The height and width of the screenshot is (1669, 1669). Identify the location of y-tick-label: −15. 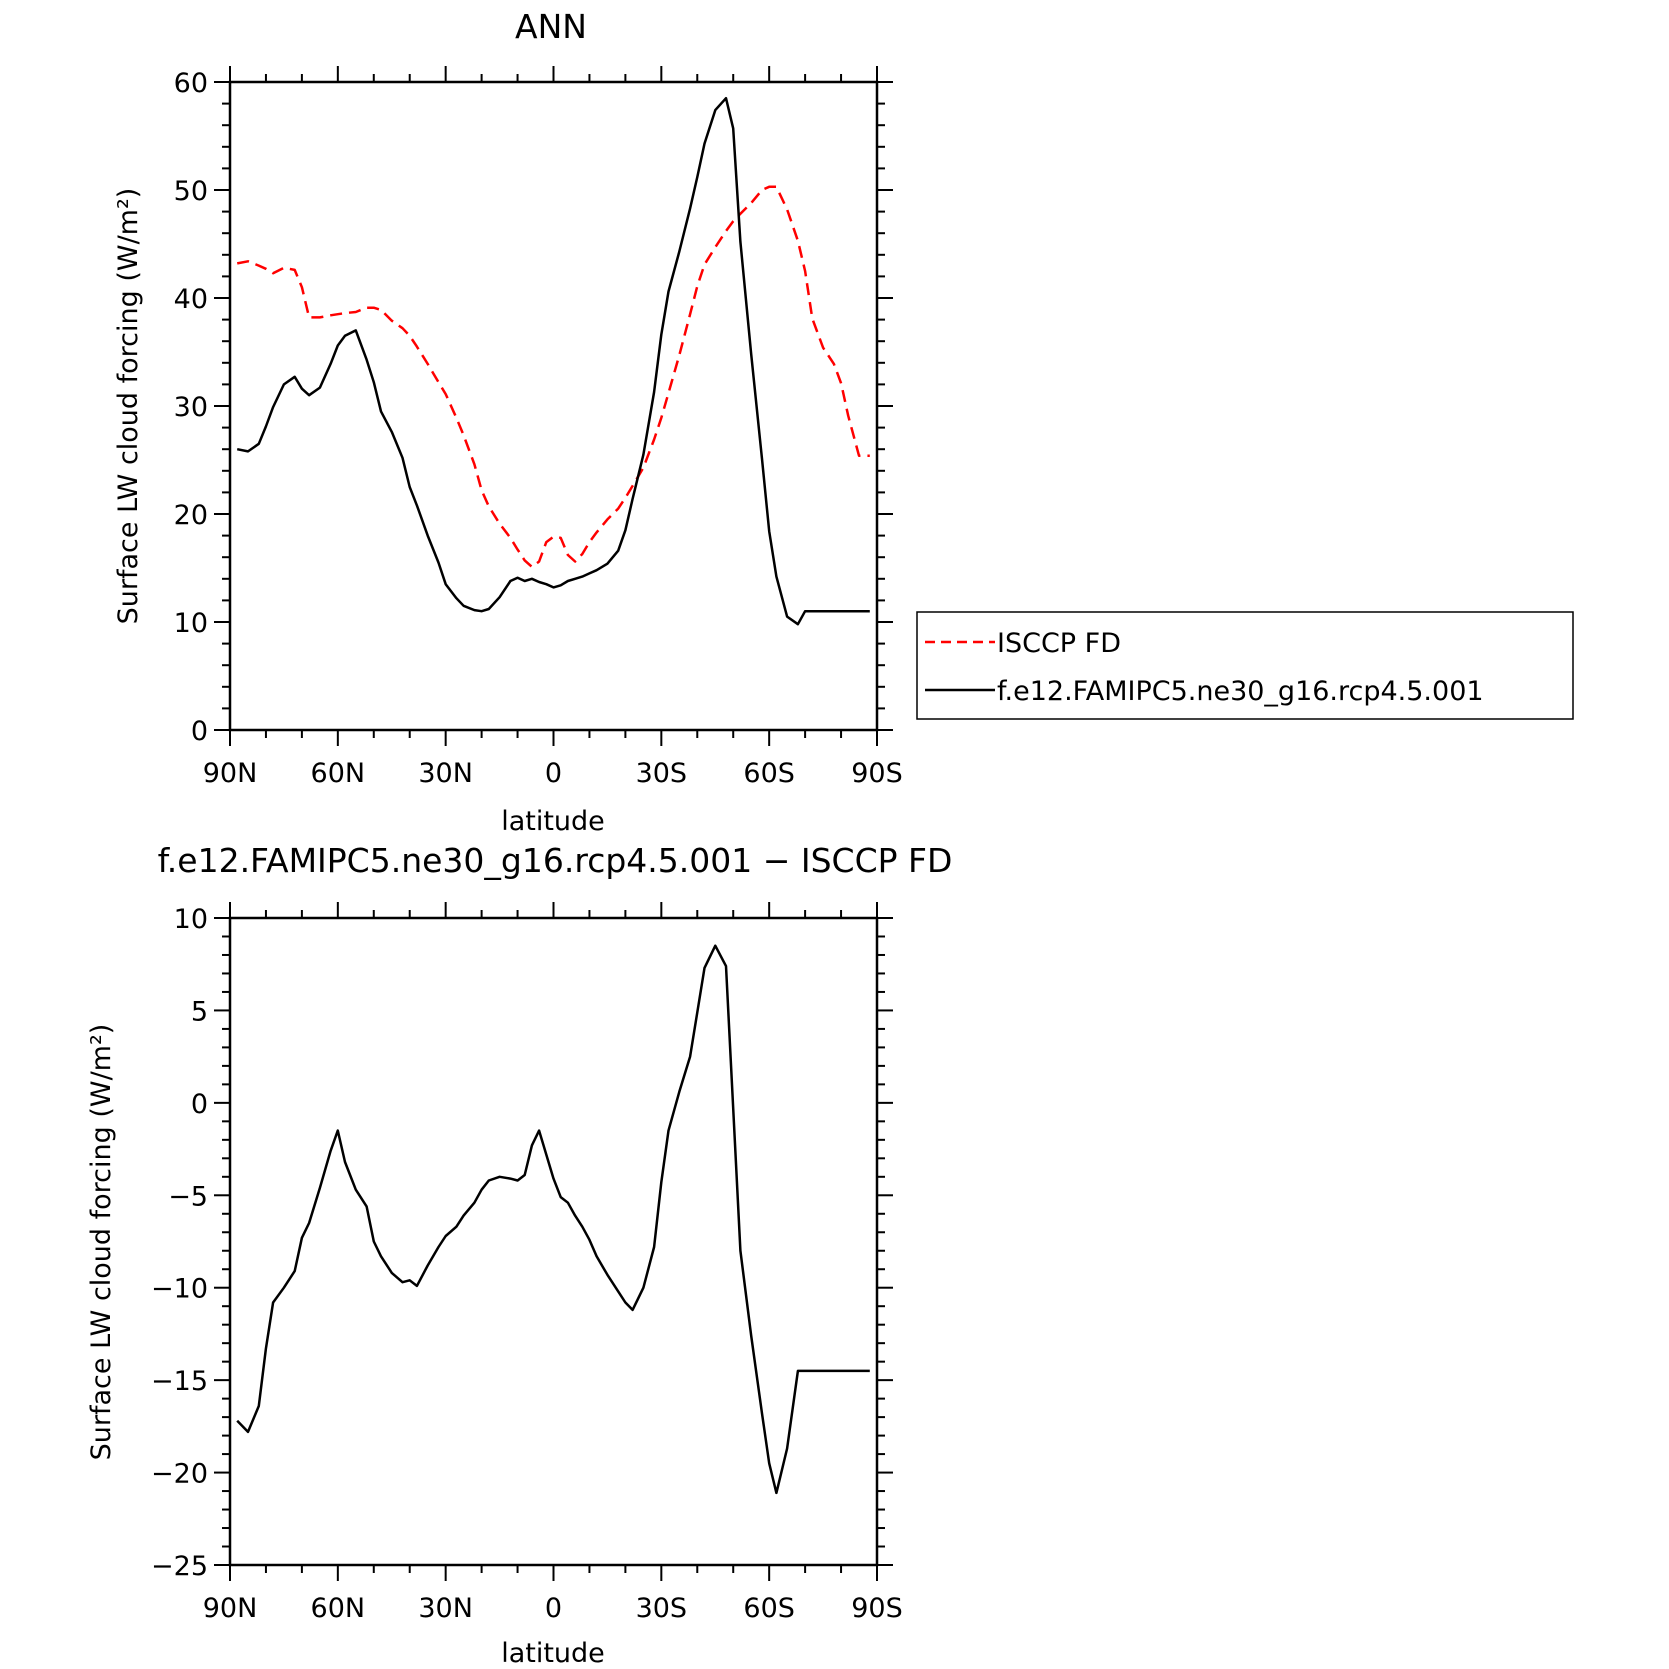
(179, 1381).